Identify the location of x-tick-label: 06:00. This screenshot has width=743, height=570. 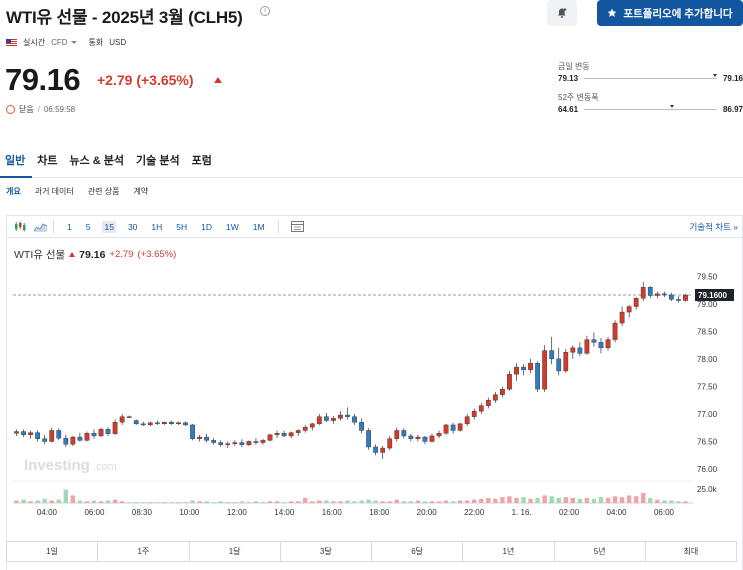
(664, 512).